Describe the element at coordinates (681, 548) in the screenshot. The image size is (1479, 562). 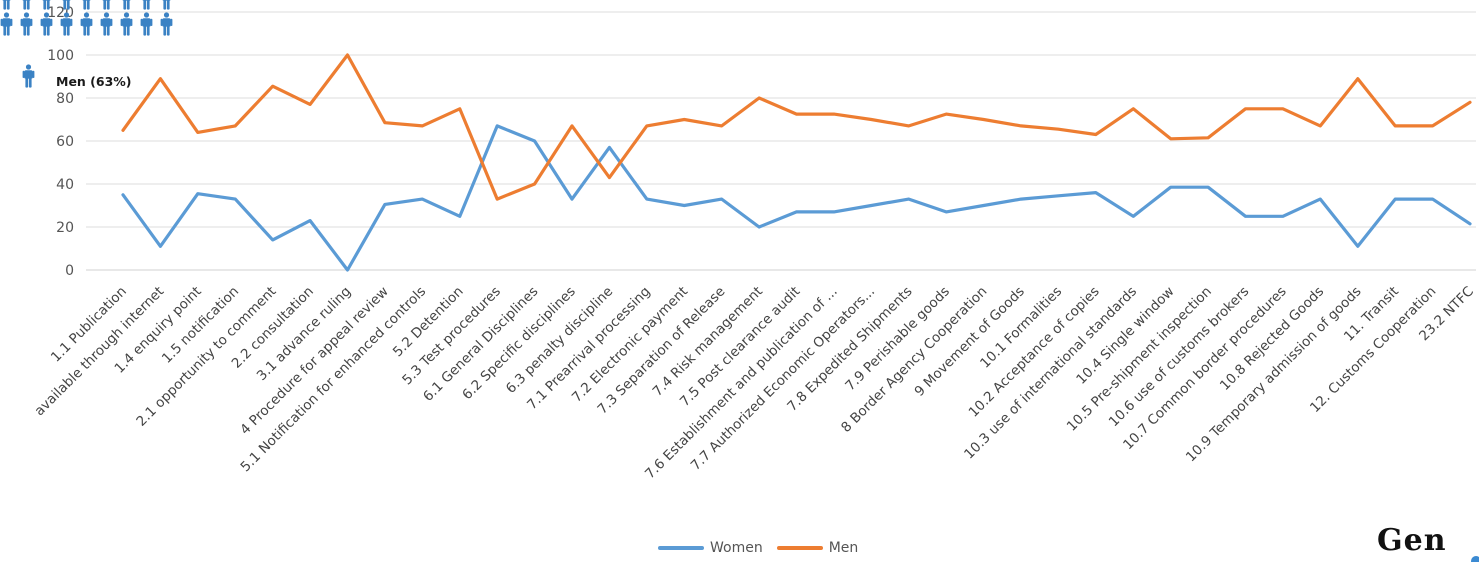
I see `legend-swatch-women` at that location.